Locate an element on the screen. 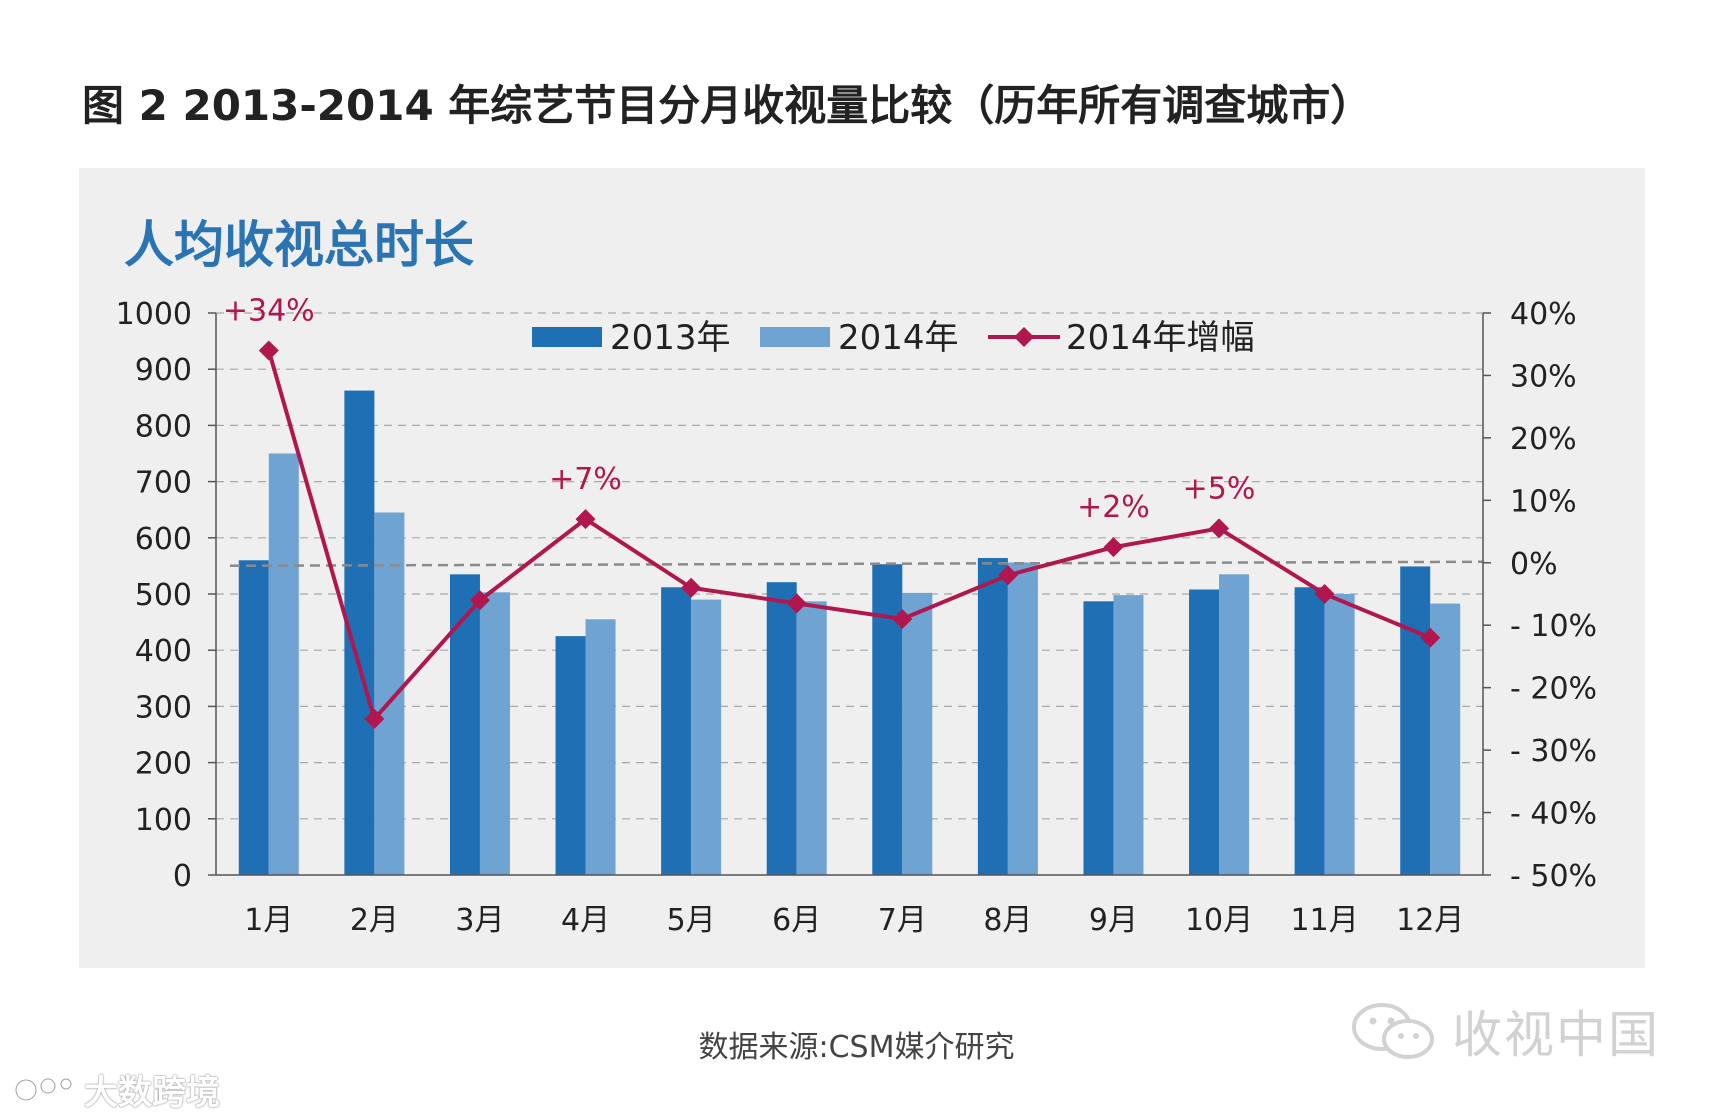 Image resolution: width=1713 pixels, height=1114 pixels. legend-swatch-2013 is located at coordinates (567, 337).